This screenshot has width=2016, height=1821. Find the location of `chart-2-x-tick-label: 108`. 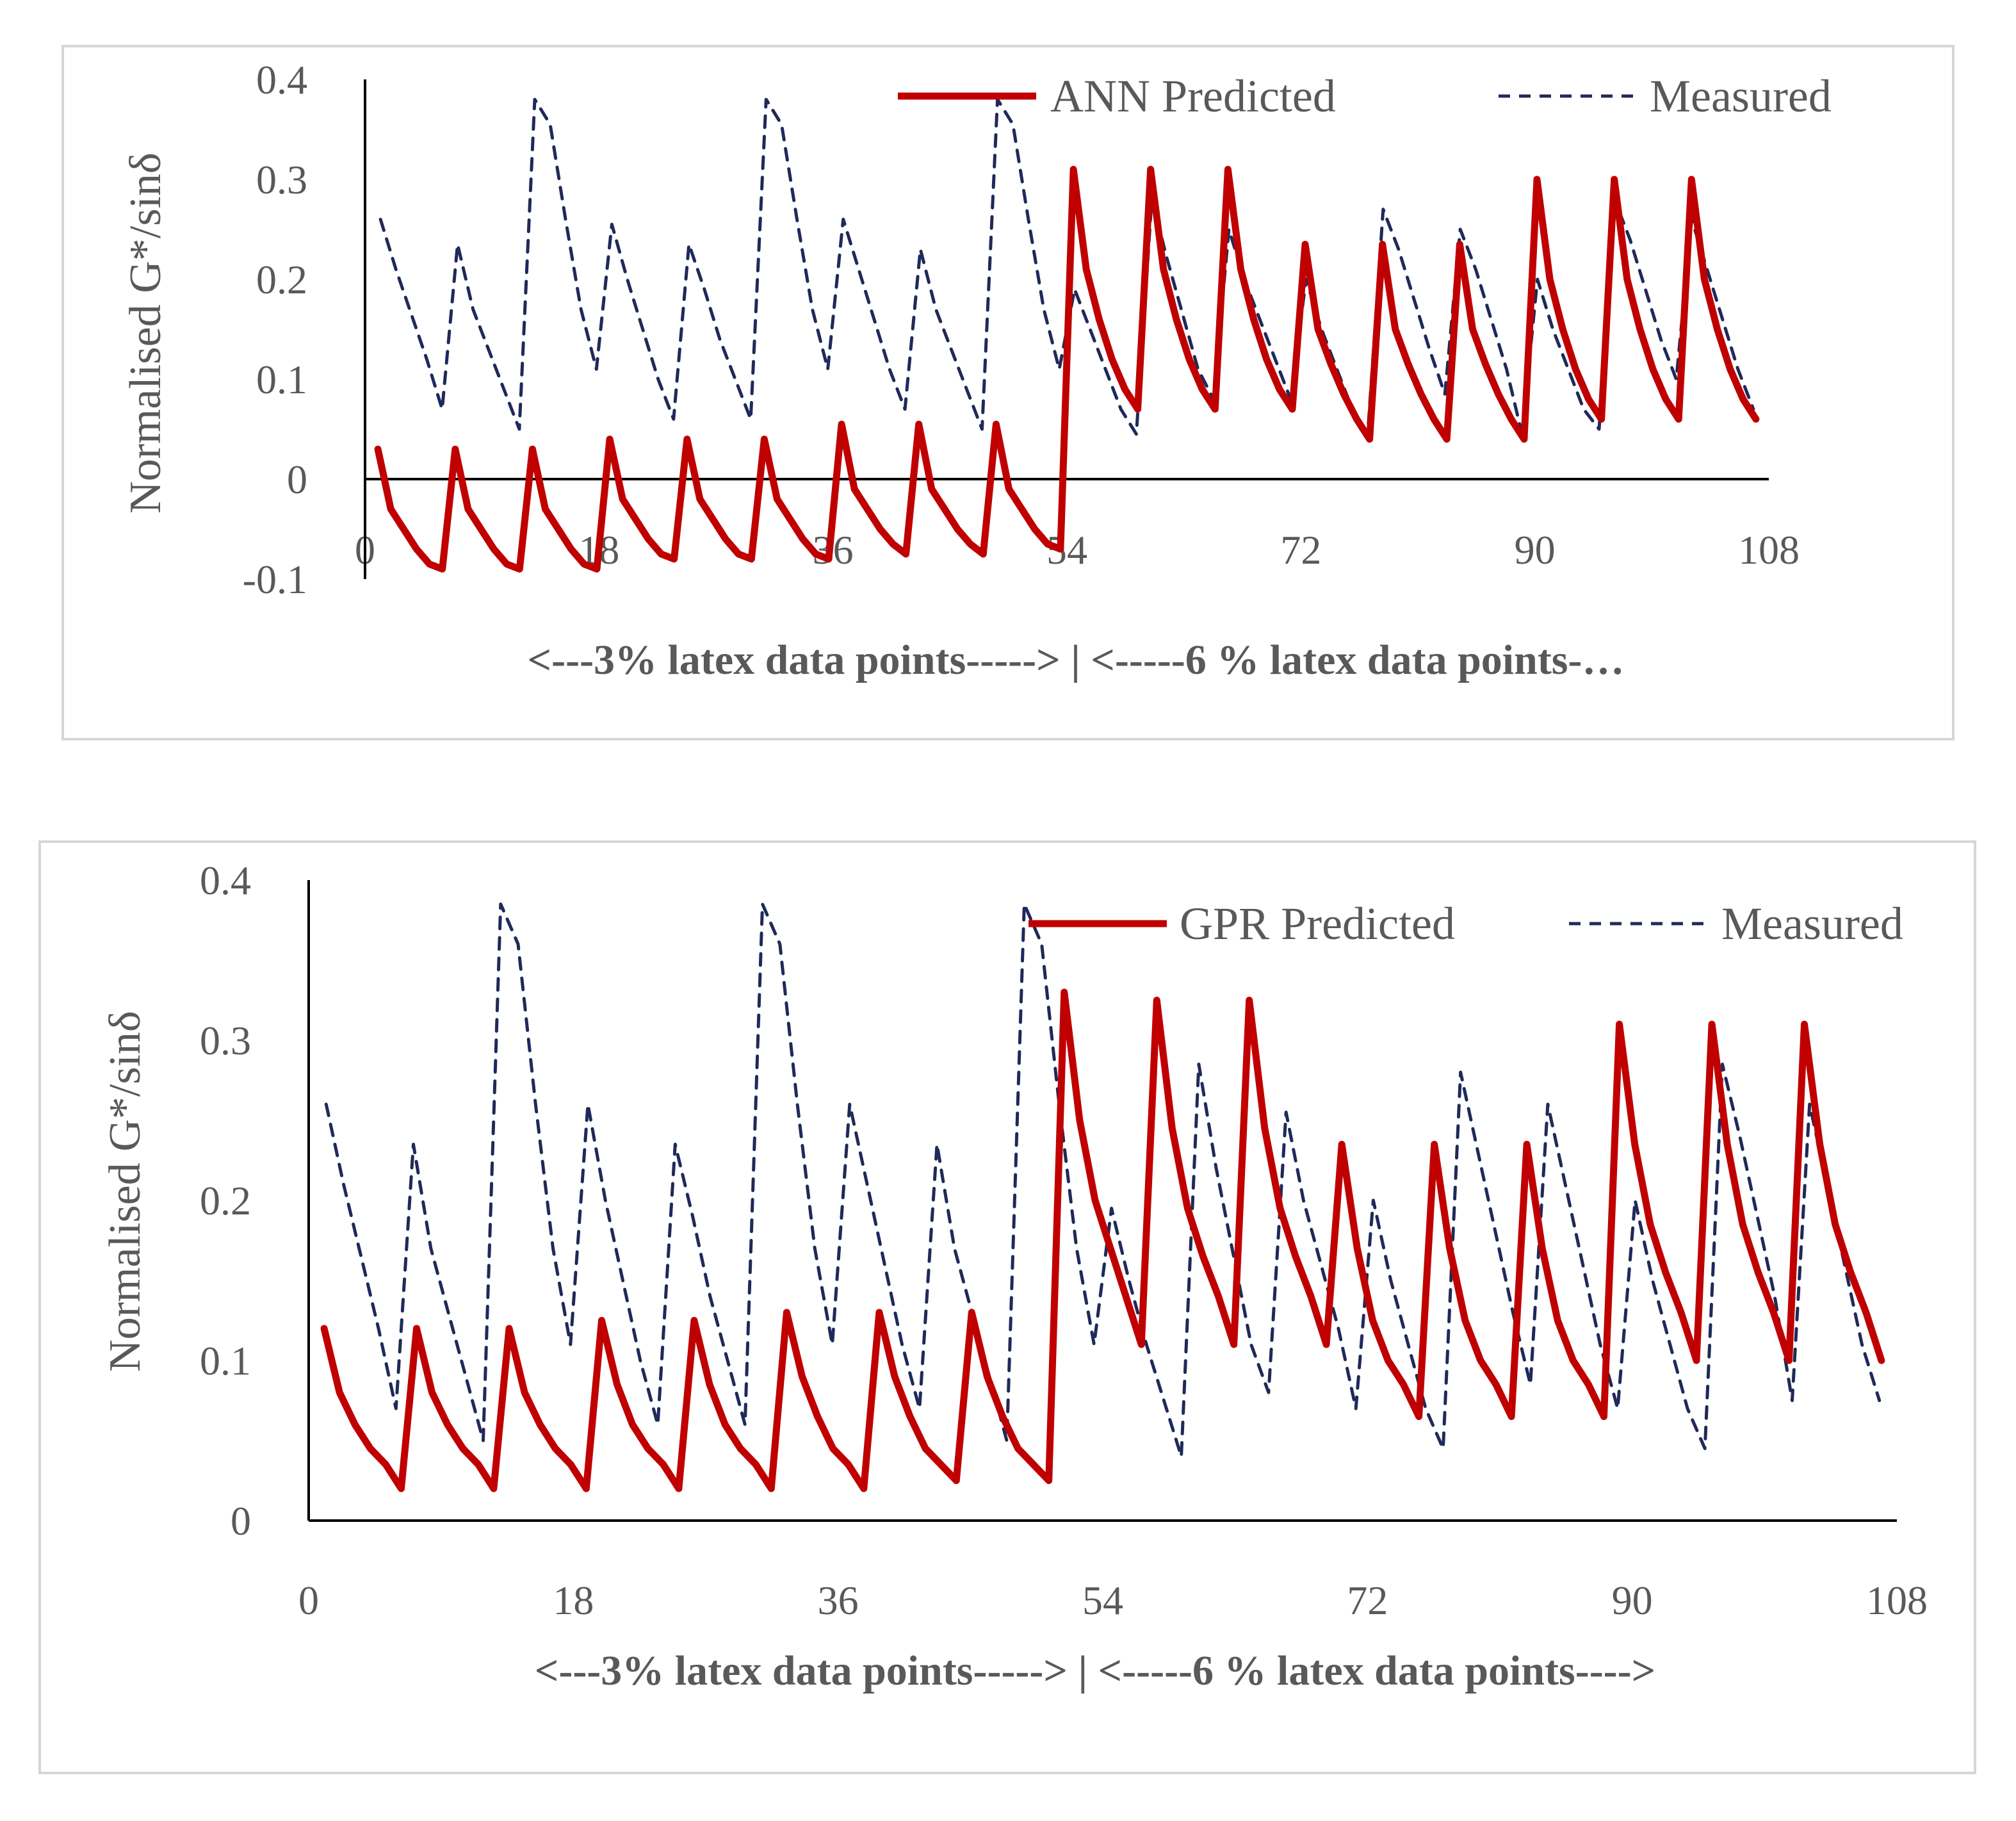

chart-2-x-tick-label: 108 is located at coordinates (1897, 1600).